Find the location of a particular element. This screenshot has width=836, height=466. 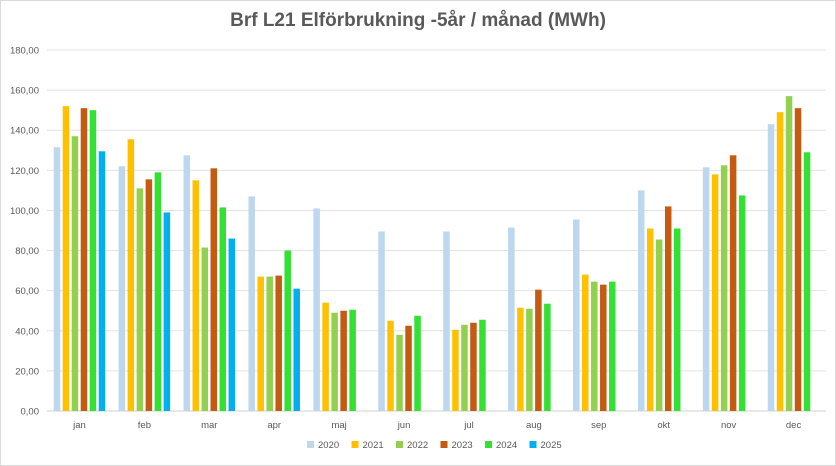

bar-2020-nov is located at coordinates (706, 289).